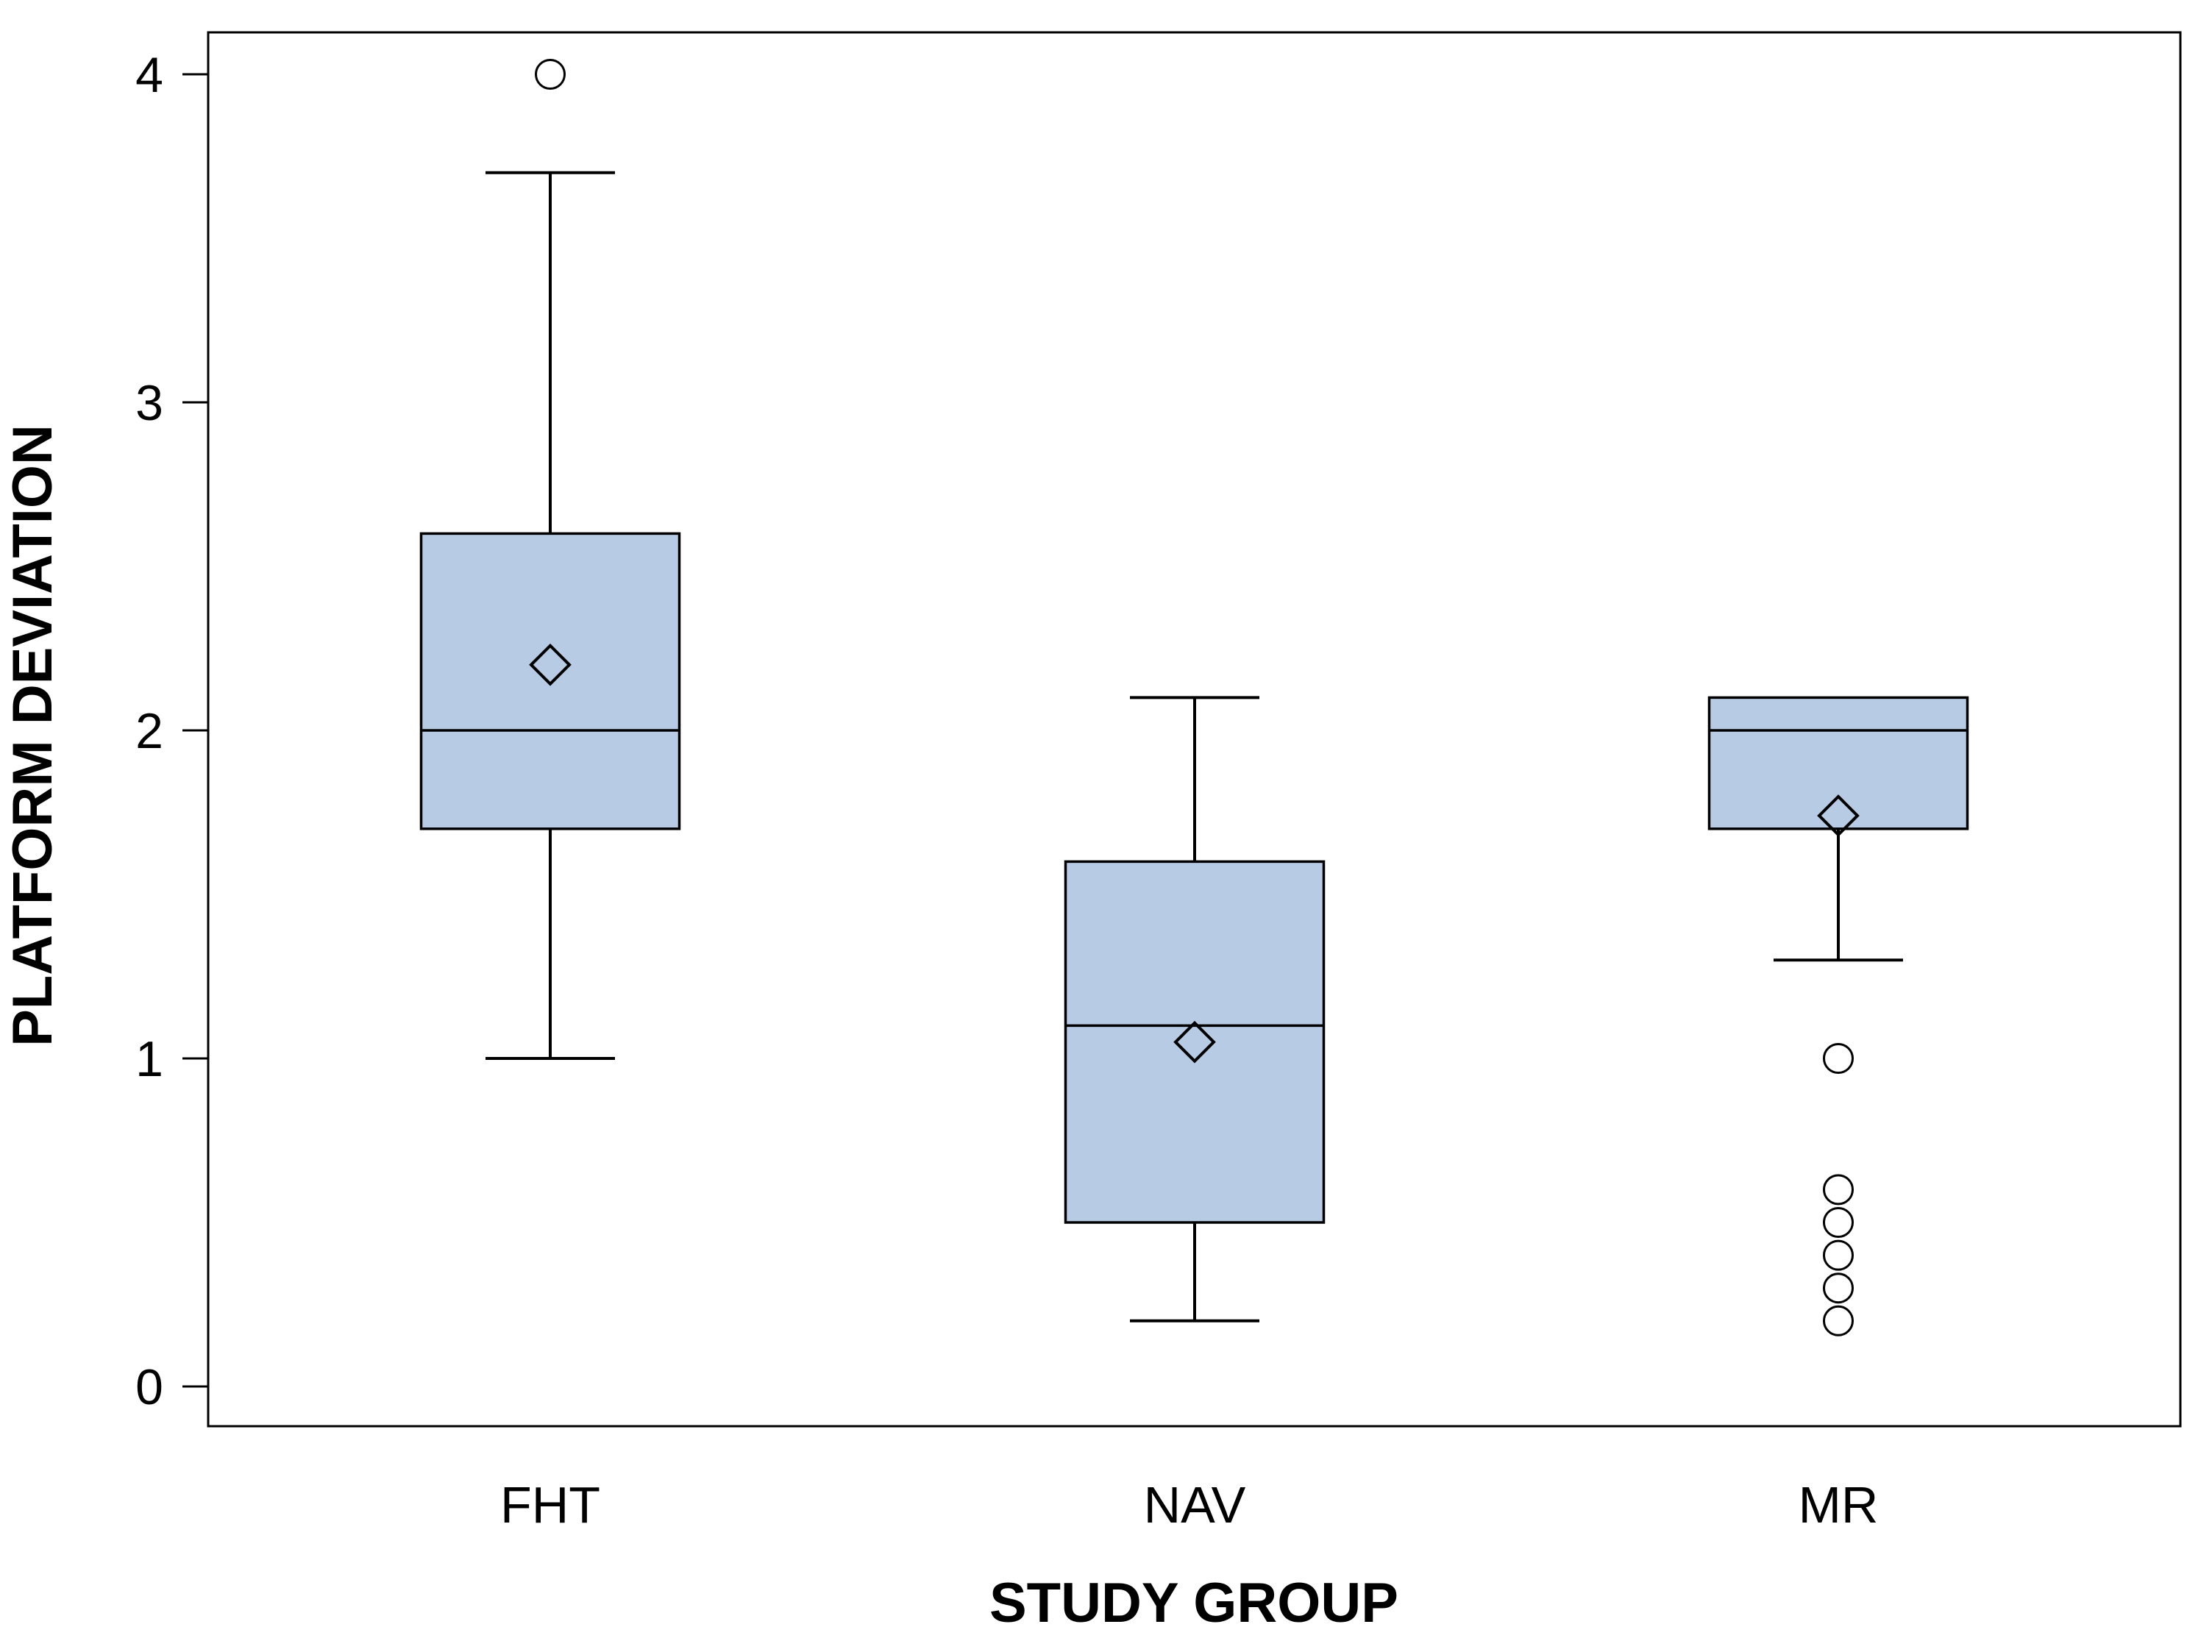  I want to click on y-tick-label-3: 3, so click(149, 403).